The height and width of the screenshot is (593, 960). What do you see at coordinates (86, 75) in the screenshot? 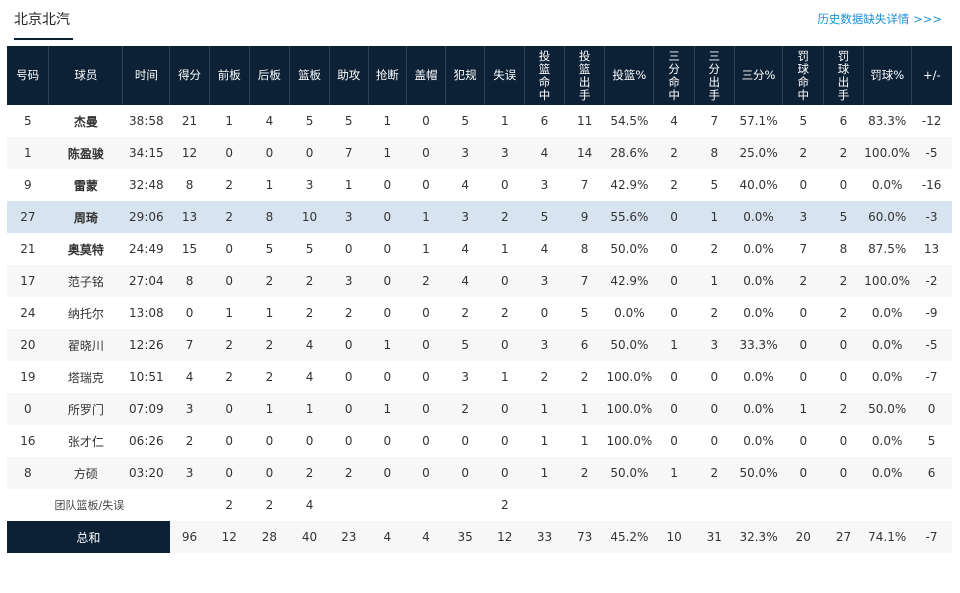
I see `header-player: 球员` at bounding box center [86, 75].